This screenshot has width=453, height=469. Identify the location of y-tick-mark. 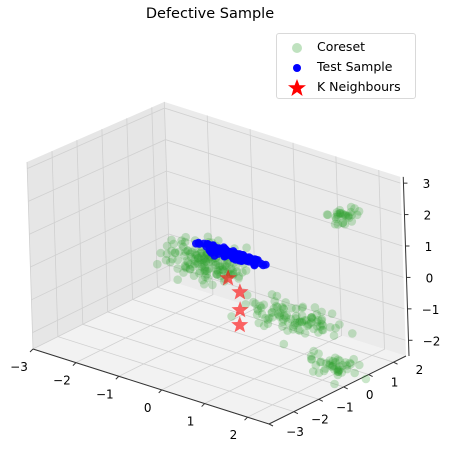
(395, 363).